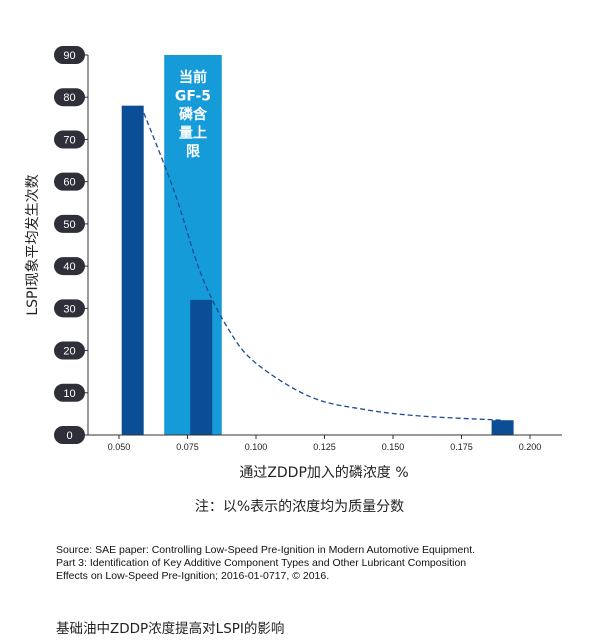 The width and height of the screenshot is (599, 644). Describe the element at coordinates (193, 152) in the screenshot. I see `gf5-band-label-line: 限` at that location.